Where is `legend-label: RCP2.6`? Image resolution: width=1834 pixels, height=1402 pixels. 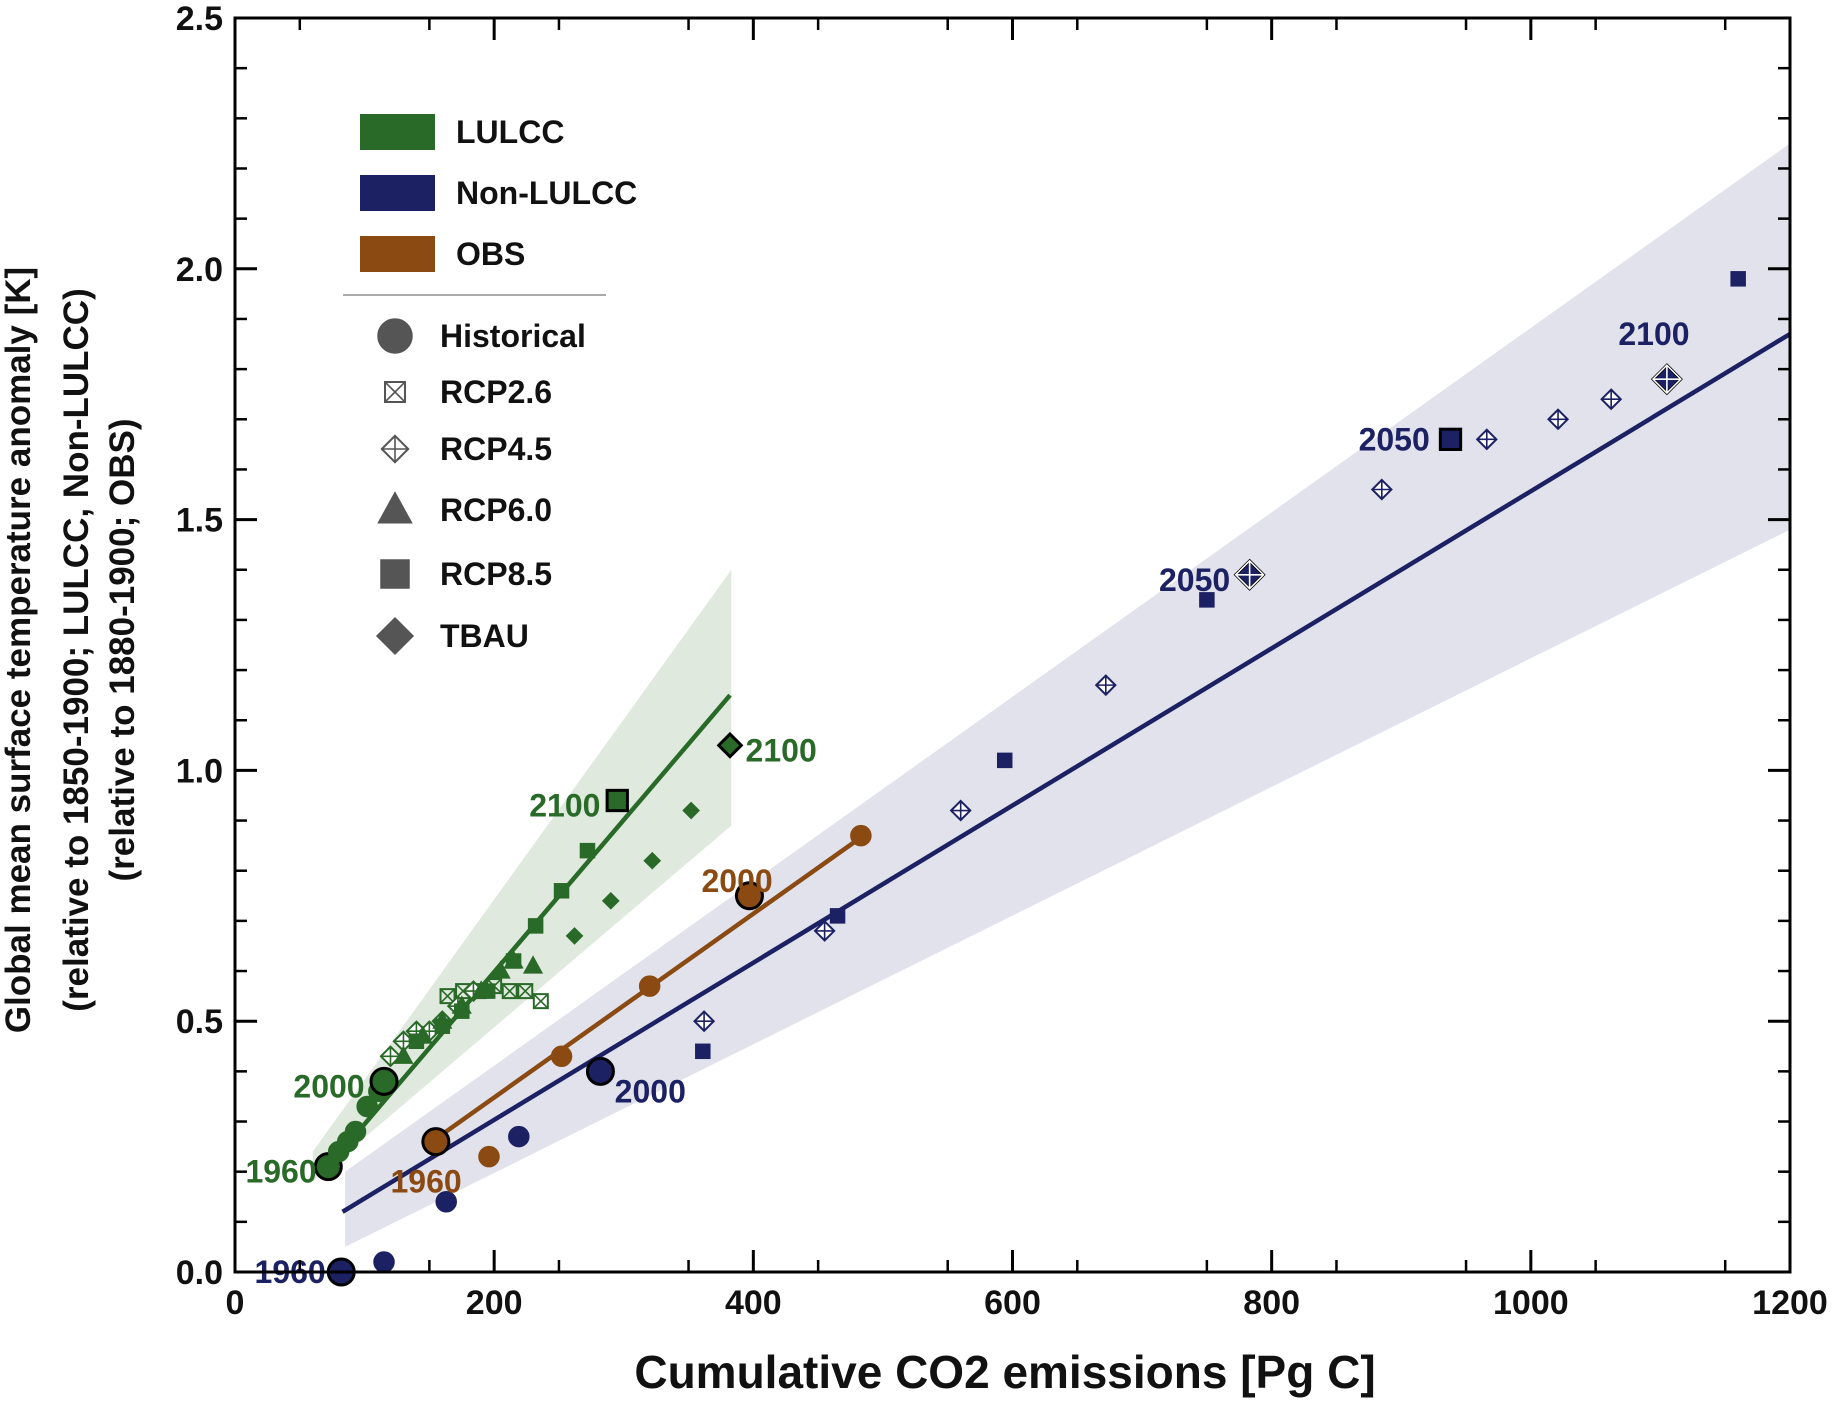
legend-label: RCP2.6 is located at coordinates (496, 392).